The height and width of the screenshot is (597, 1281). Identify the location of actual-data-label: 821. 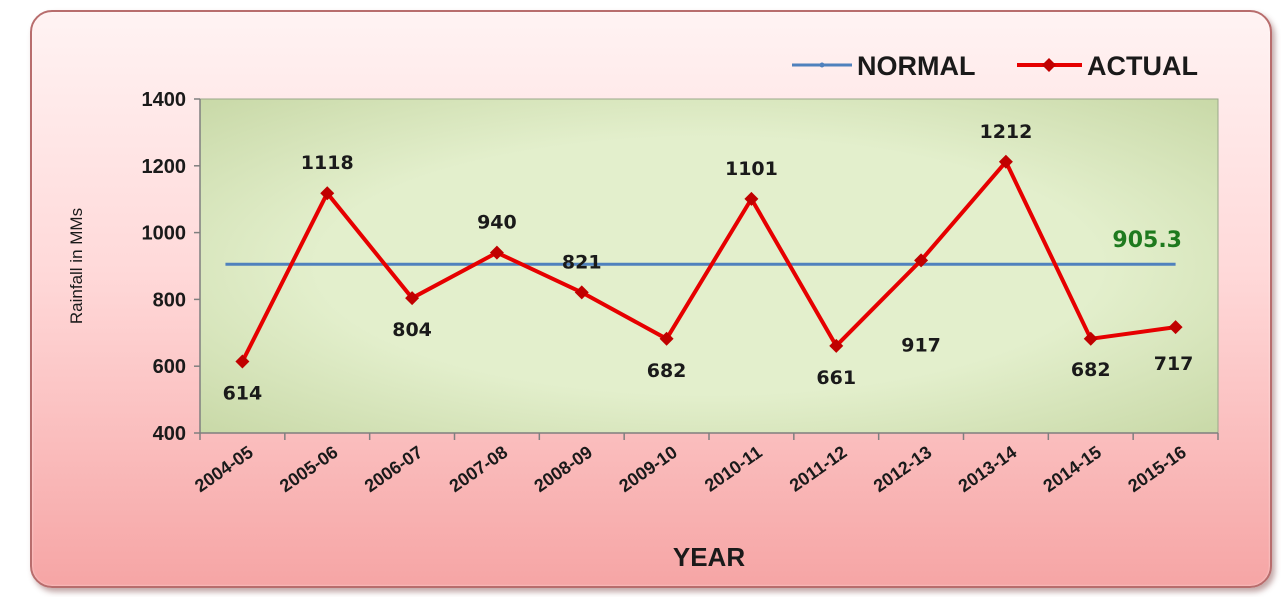
(582, 262).